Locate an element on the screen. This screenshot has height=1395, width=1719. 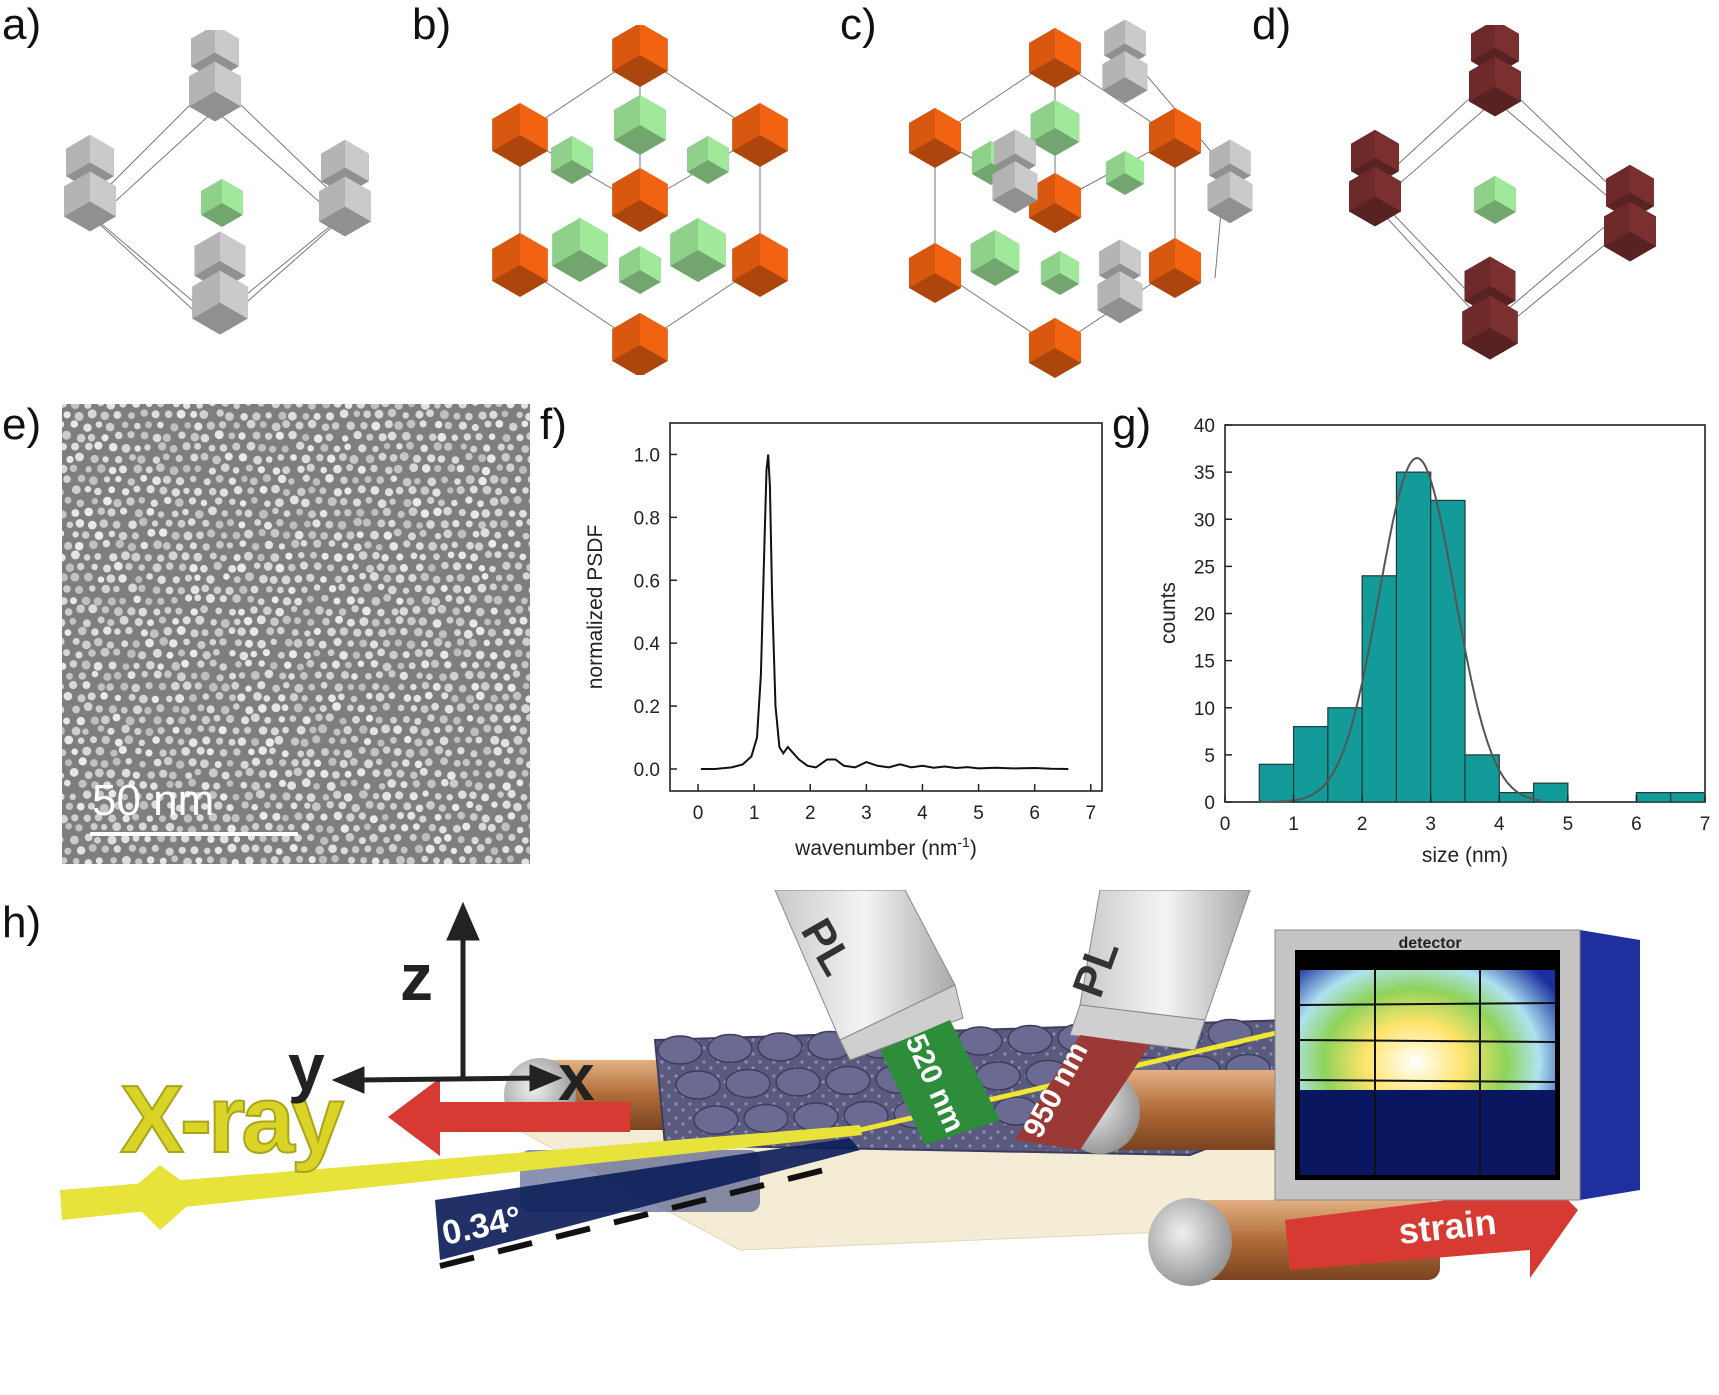
cell-d-maroon-left-bottom is located at coordinates (1375, 196).